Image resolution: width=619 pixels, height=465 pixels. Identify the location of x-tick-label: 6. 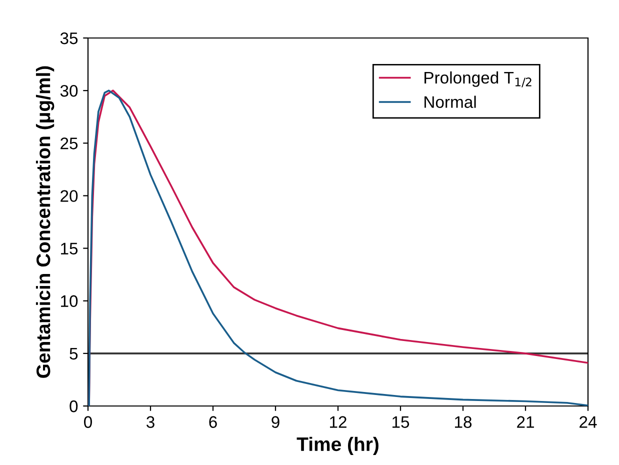
(213, 422).